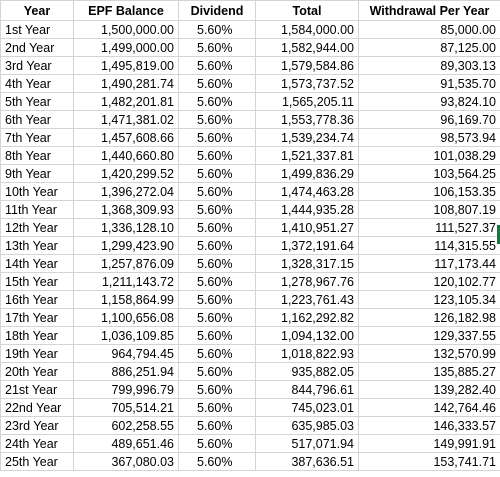  Describe the element at coordinates (429, 101) in the screenshot. I see `table-cell: 93,824.10` at that location.